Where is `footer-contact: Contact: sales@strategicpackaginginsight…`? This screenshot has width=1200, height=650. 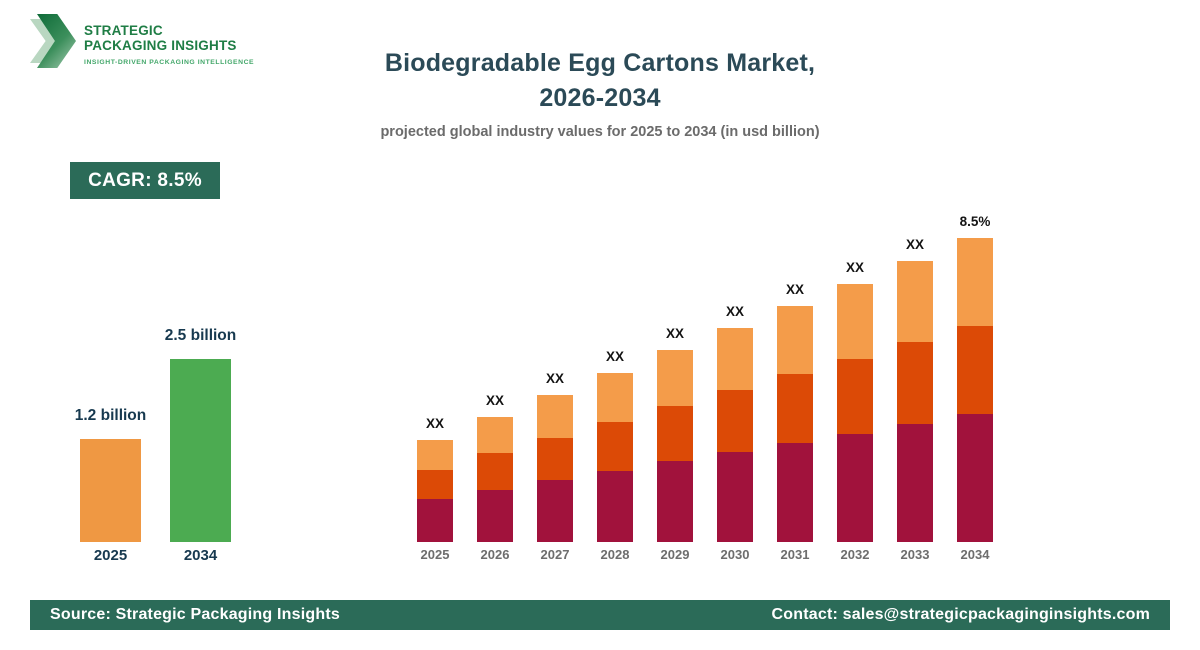 footer-contact: Contact: sales@strategicpackaginginsight… is located at coordinates (960, 614).